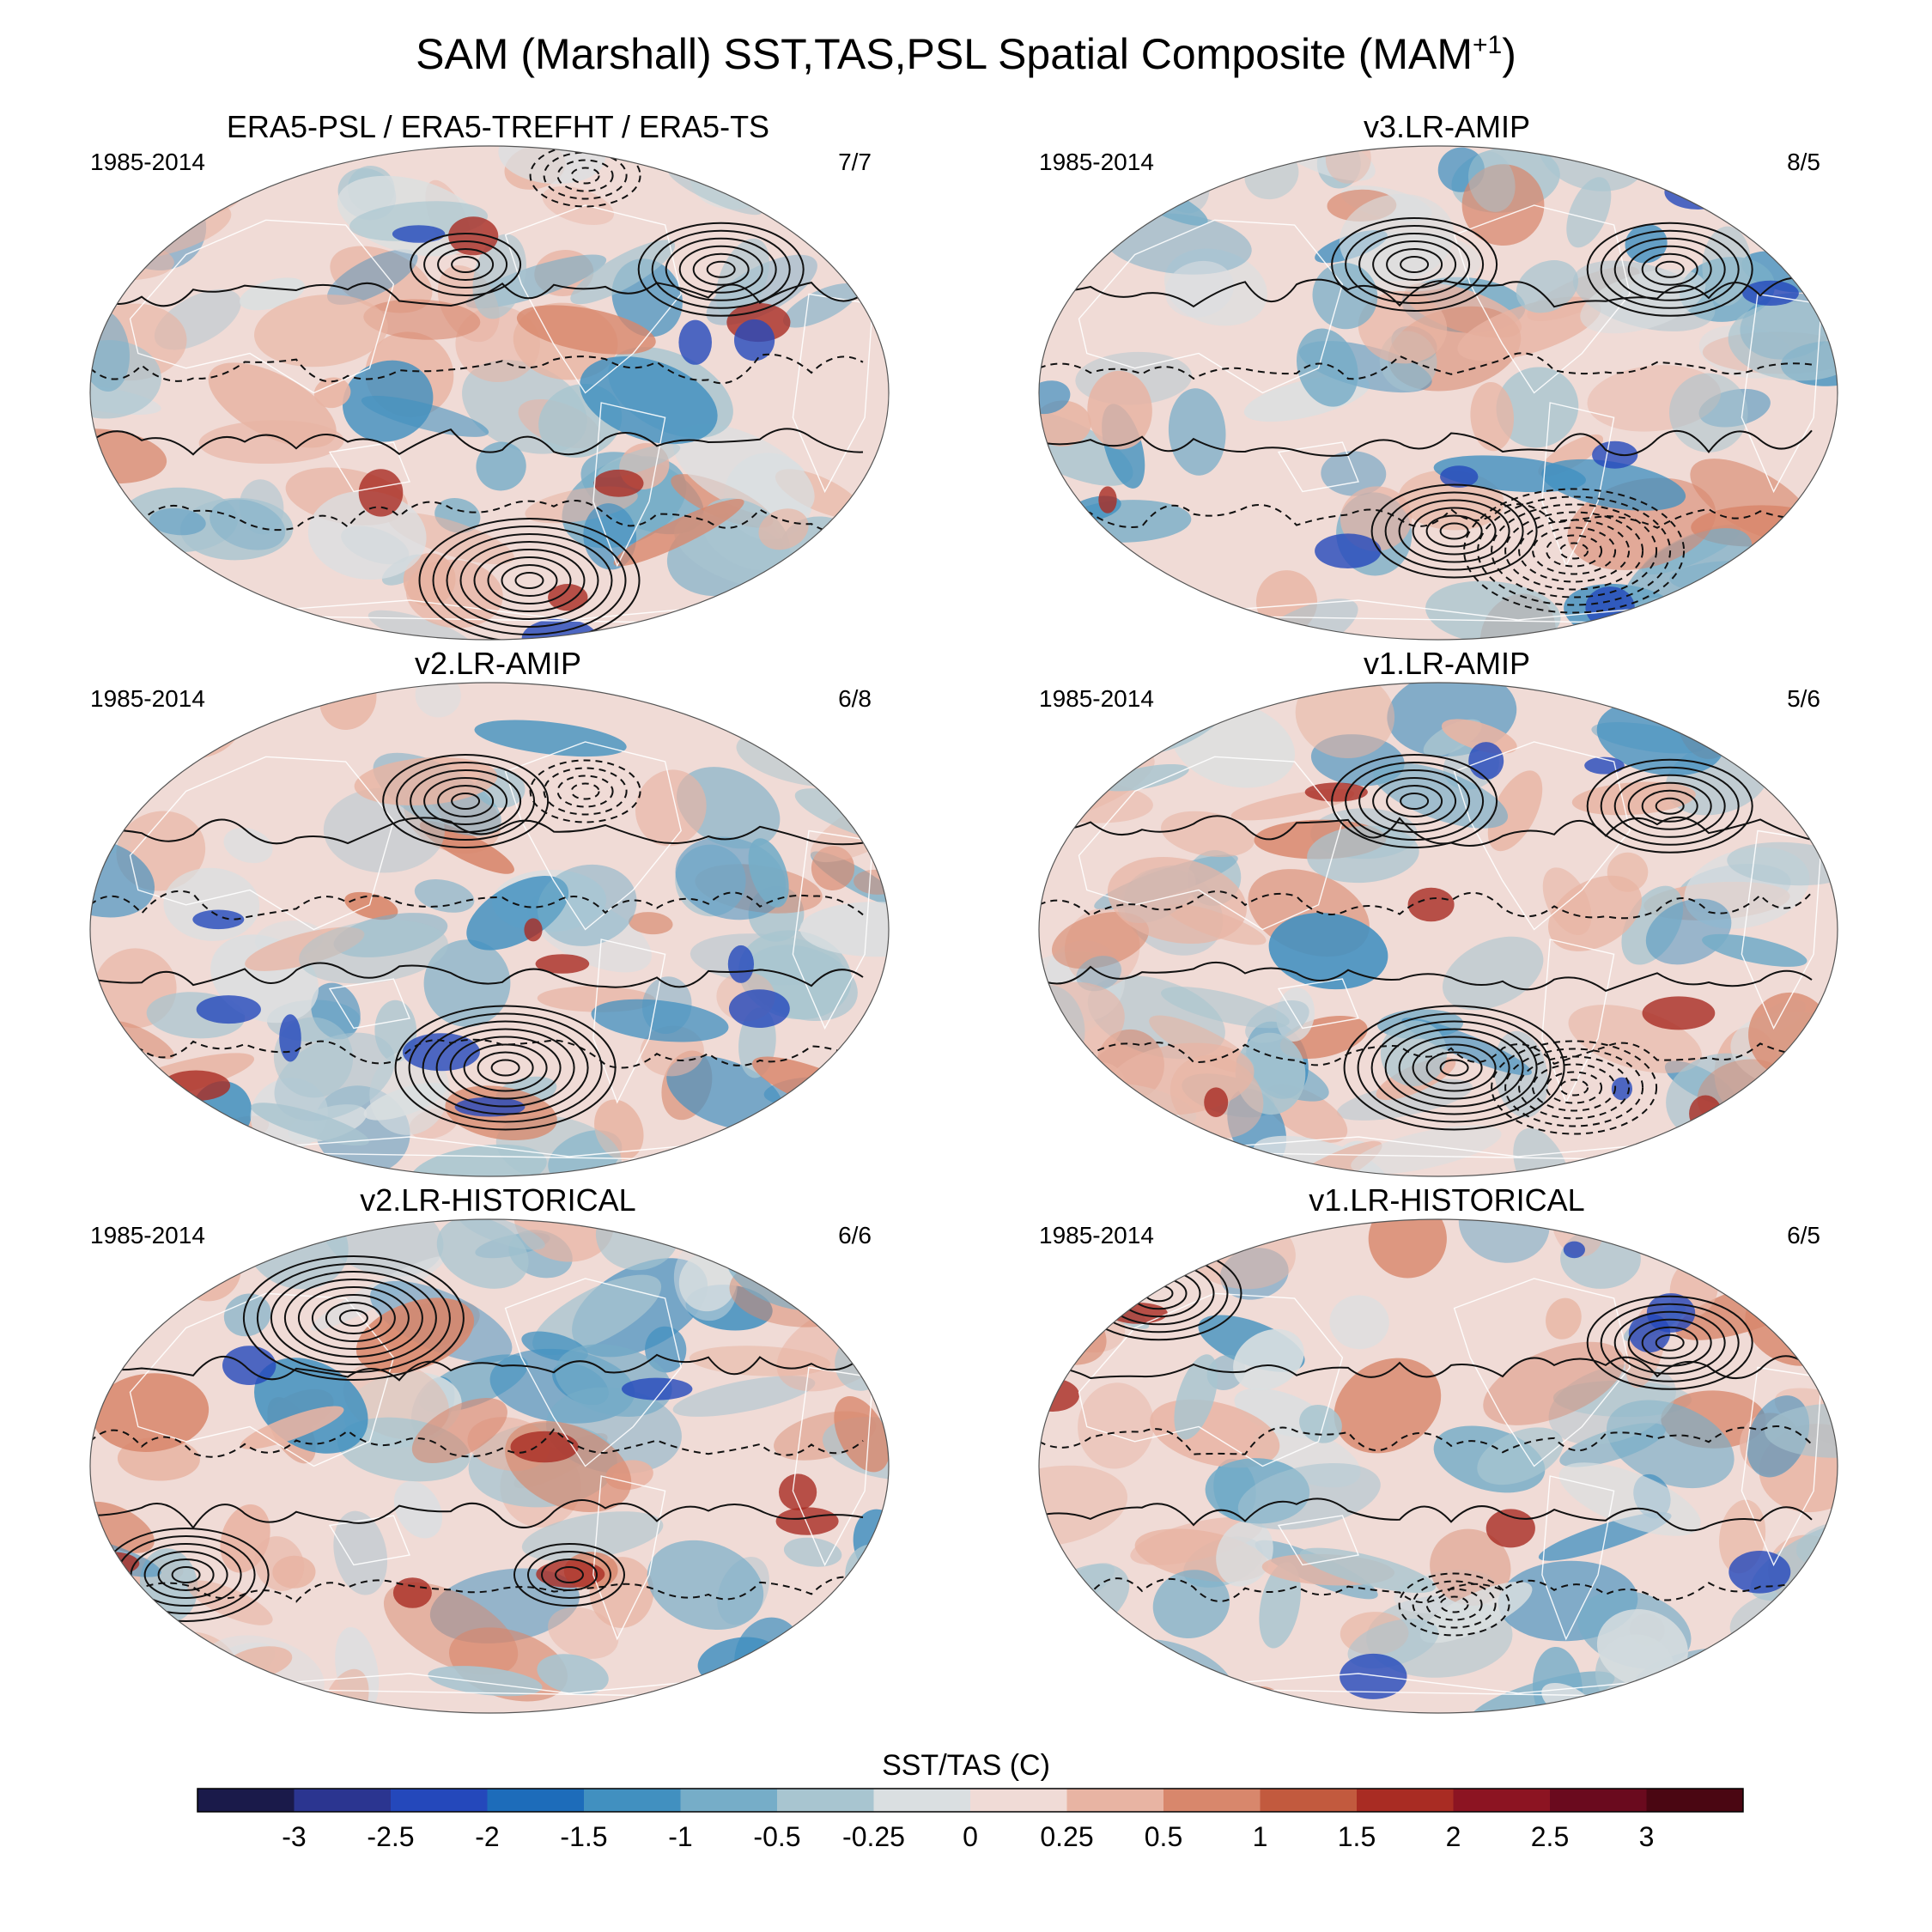 The image size is (1932, 1932). I want to click on panel-period: 1985-2014, so click(148, 1235).